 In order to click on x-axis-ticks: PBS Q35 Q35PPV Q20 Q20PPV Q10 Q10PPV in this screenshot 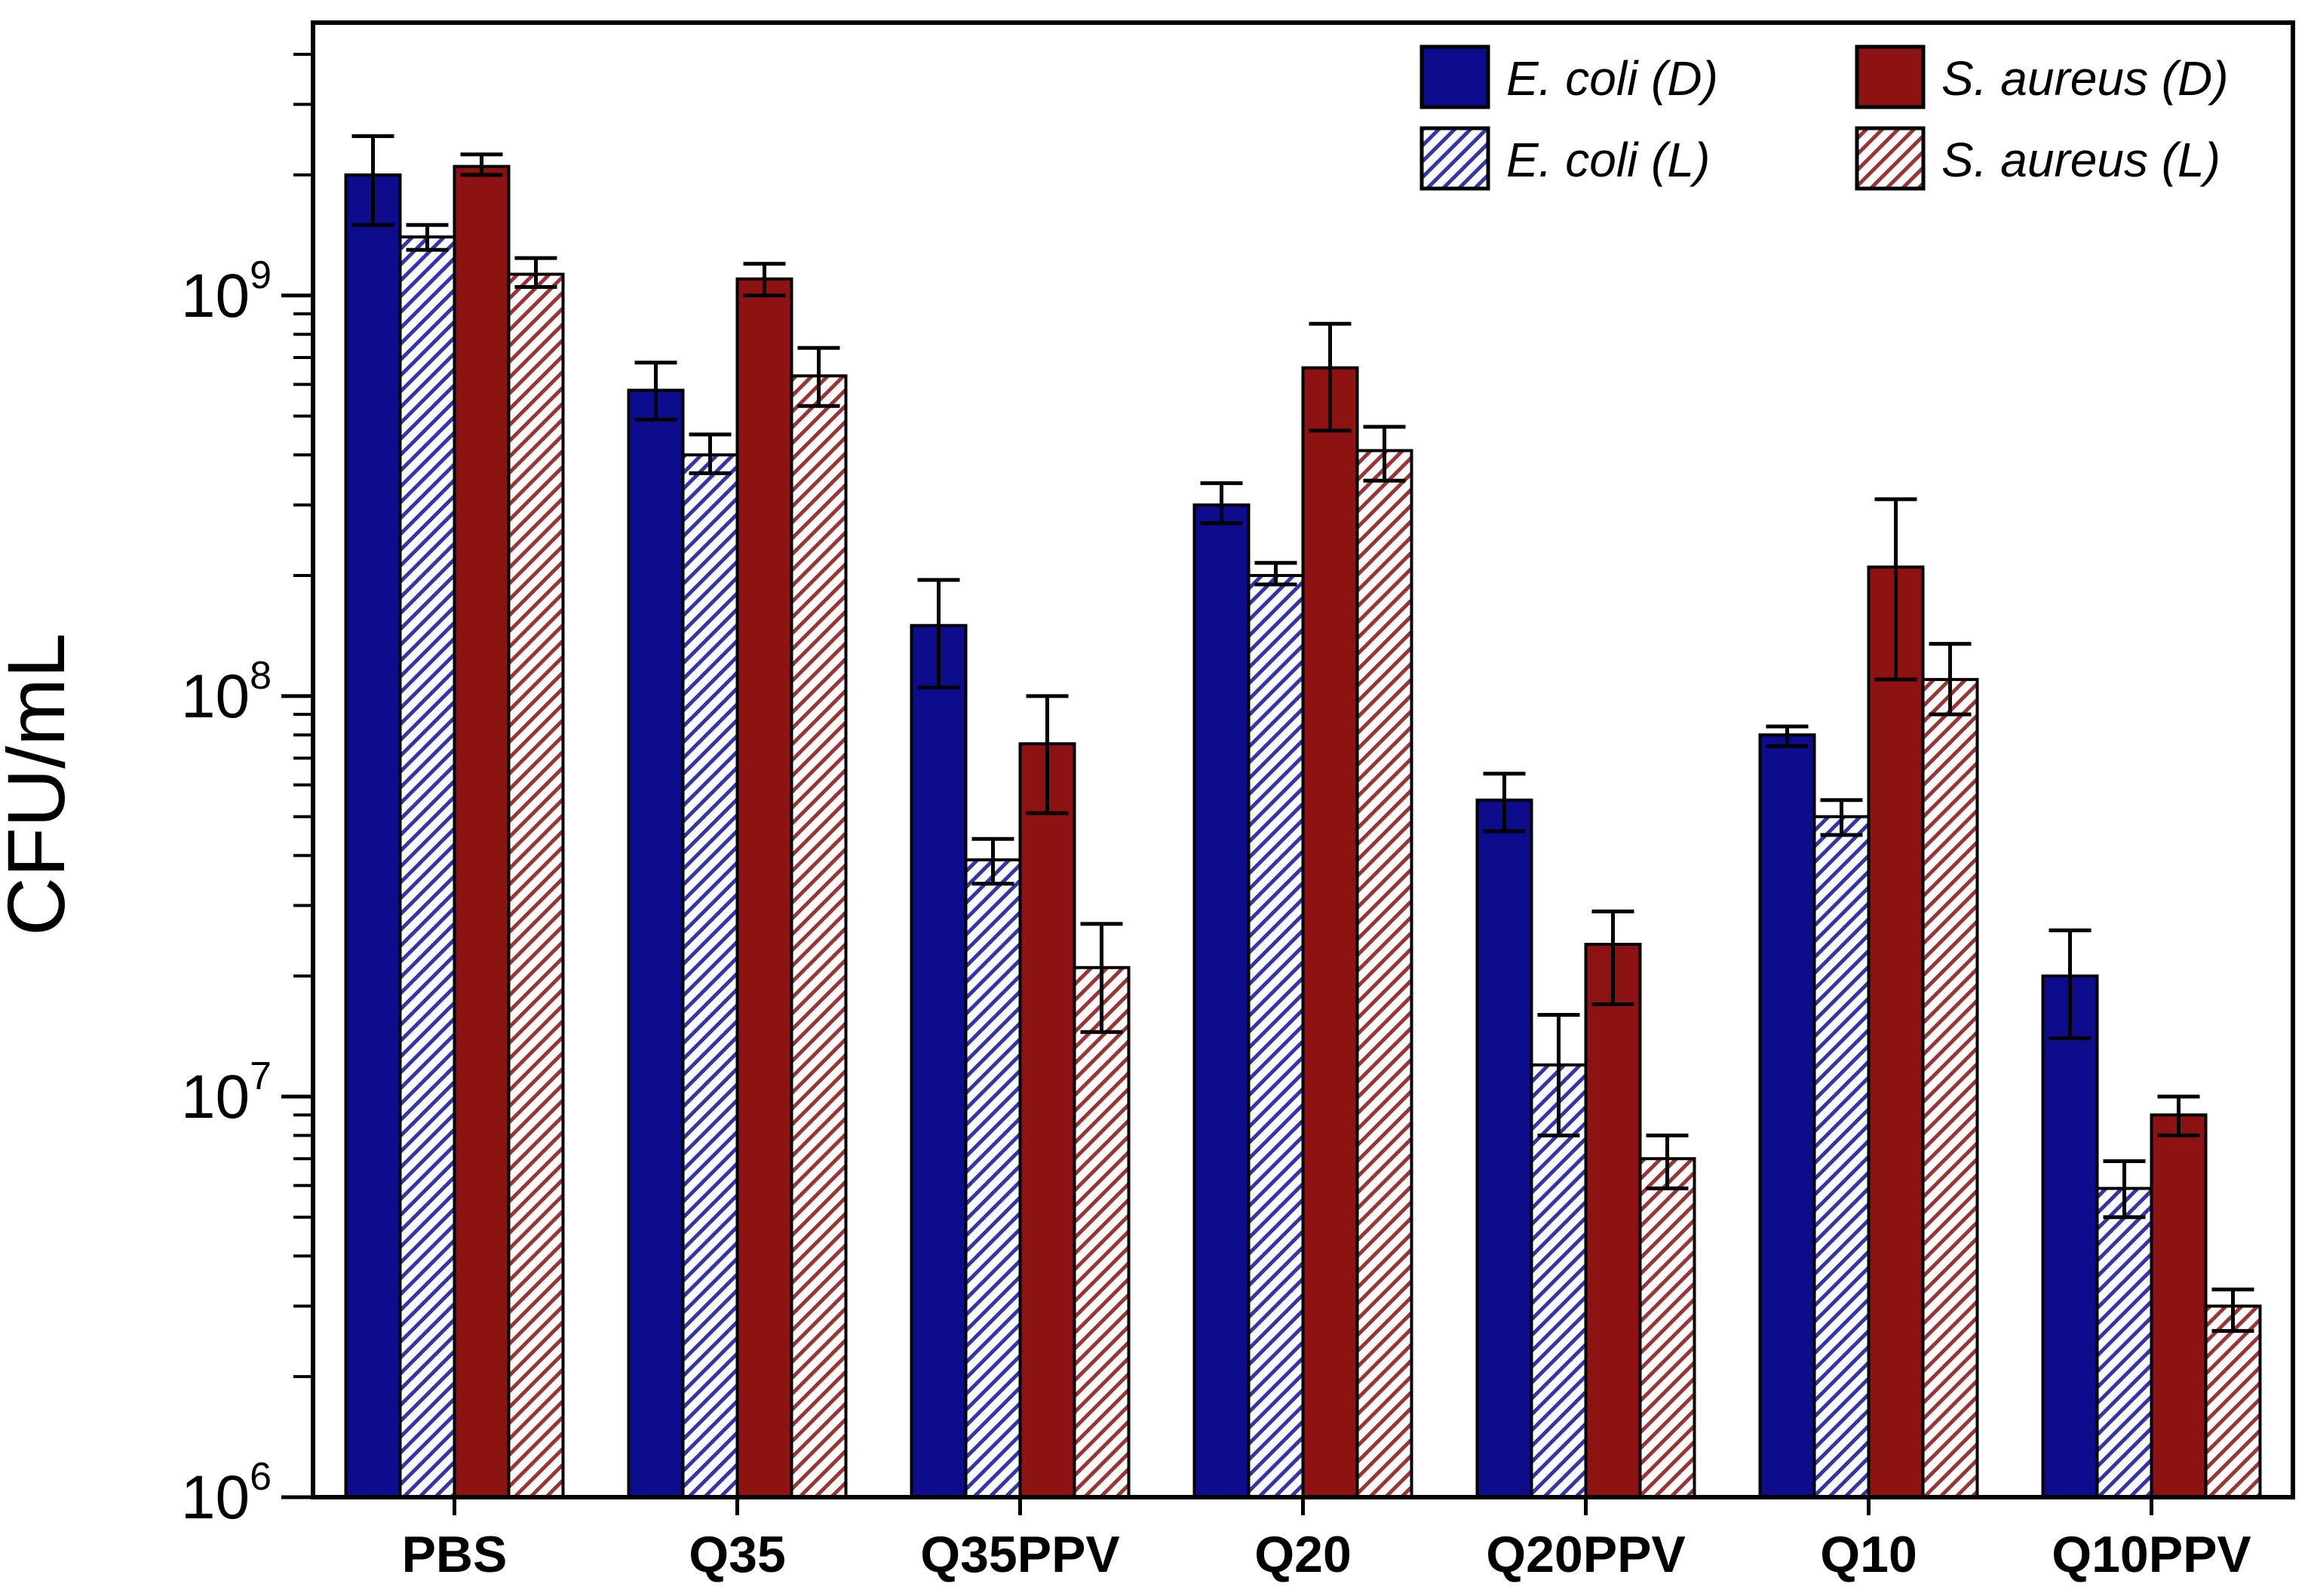, I will do `click(1327, 1540)`.